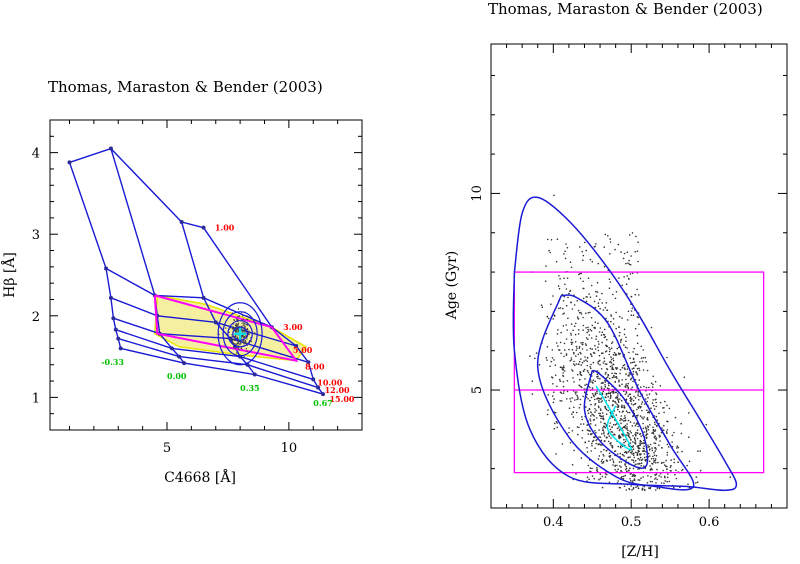 This screenshot has height=564, width=800. I want to click on age-label: 5.00, so click(303, 350).